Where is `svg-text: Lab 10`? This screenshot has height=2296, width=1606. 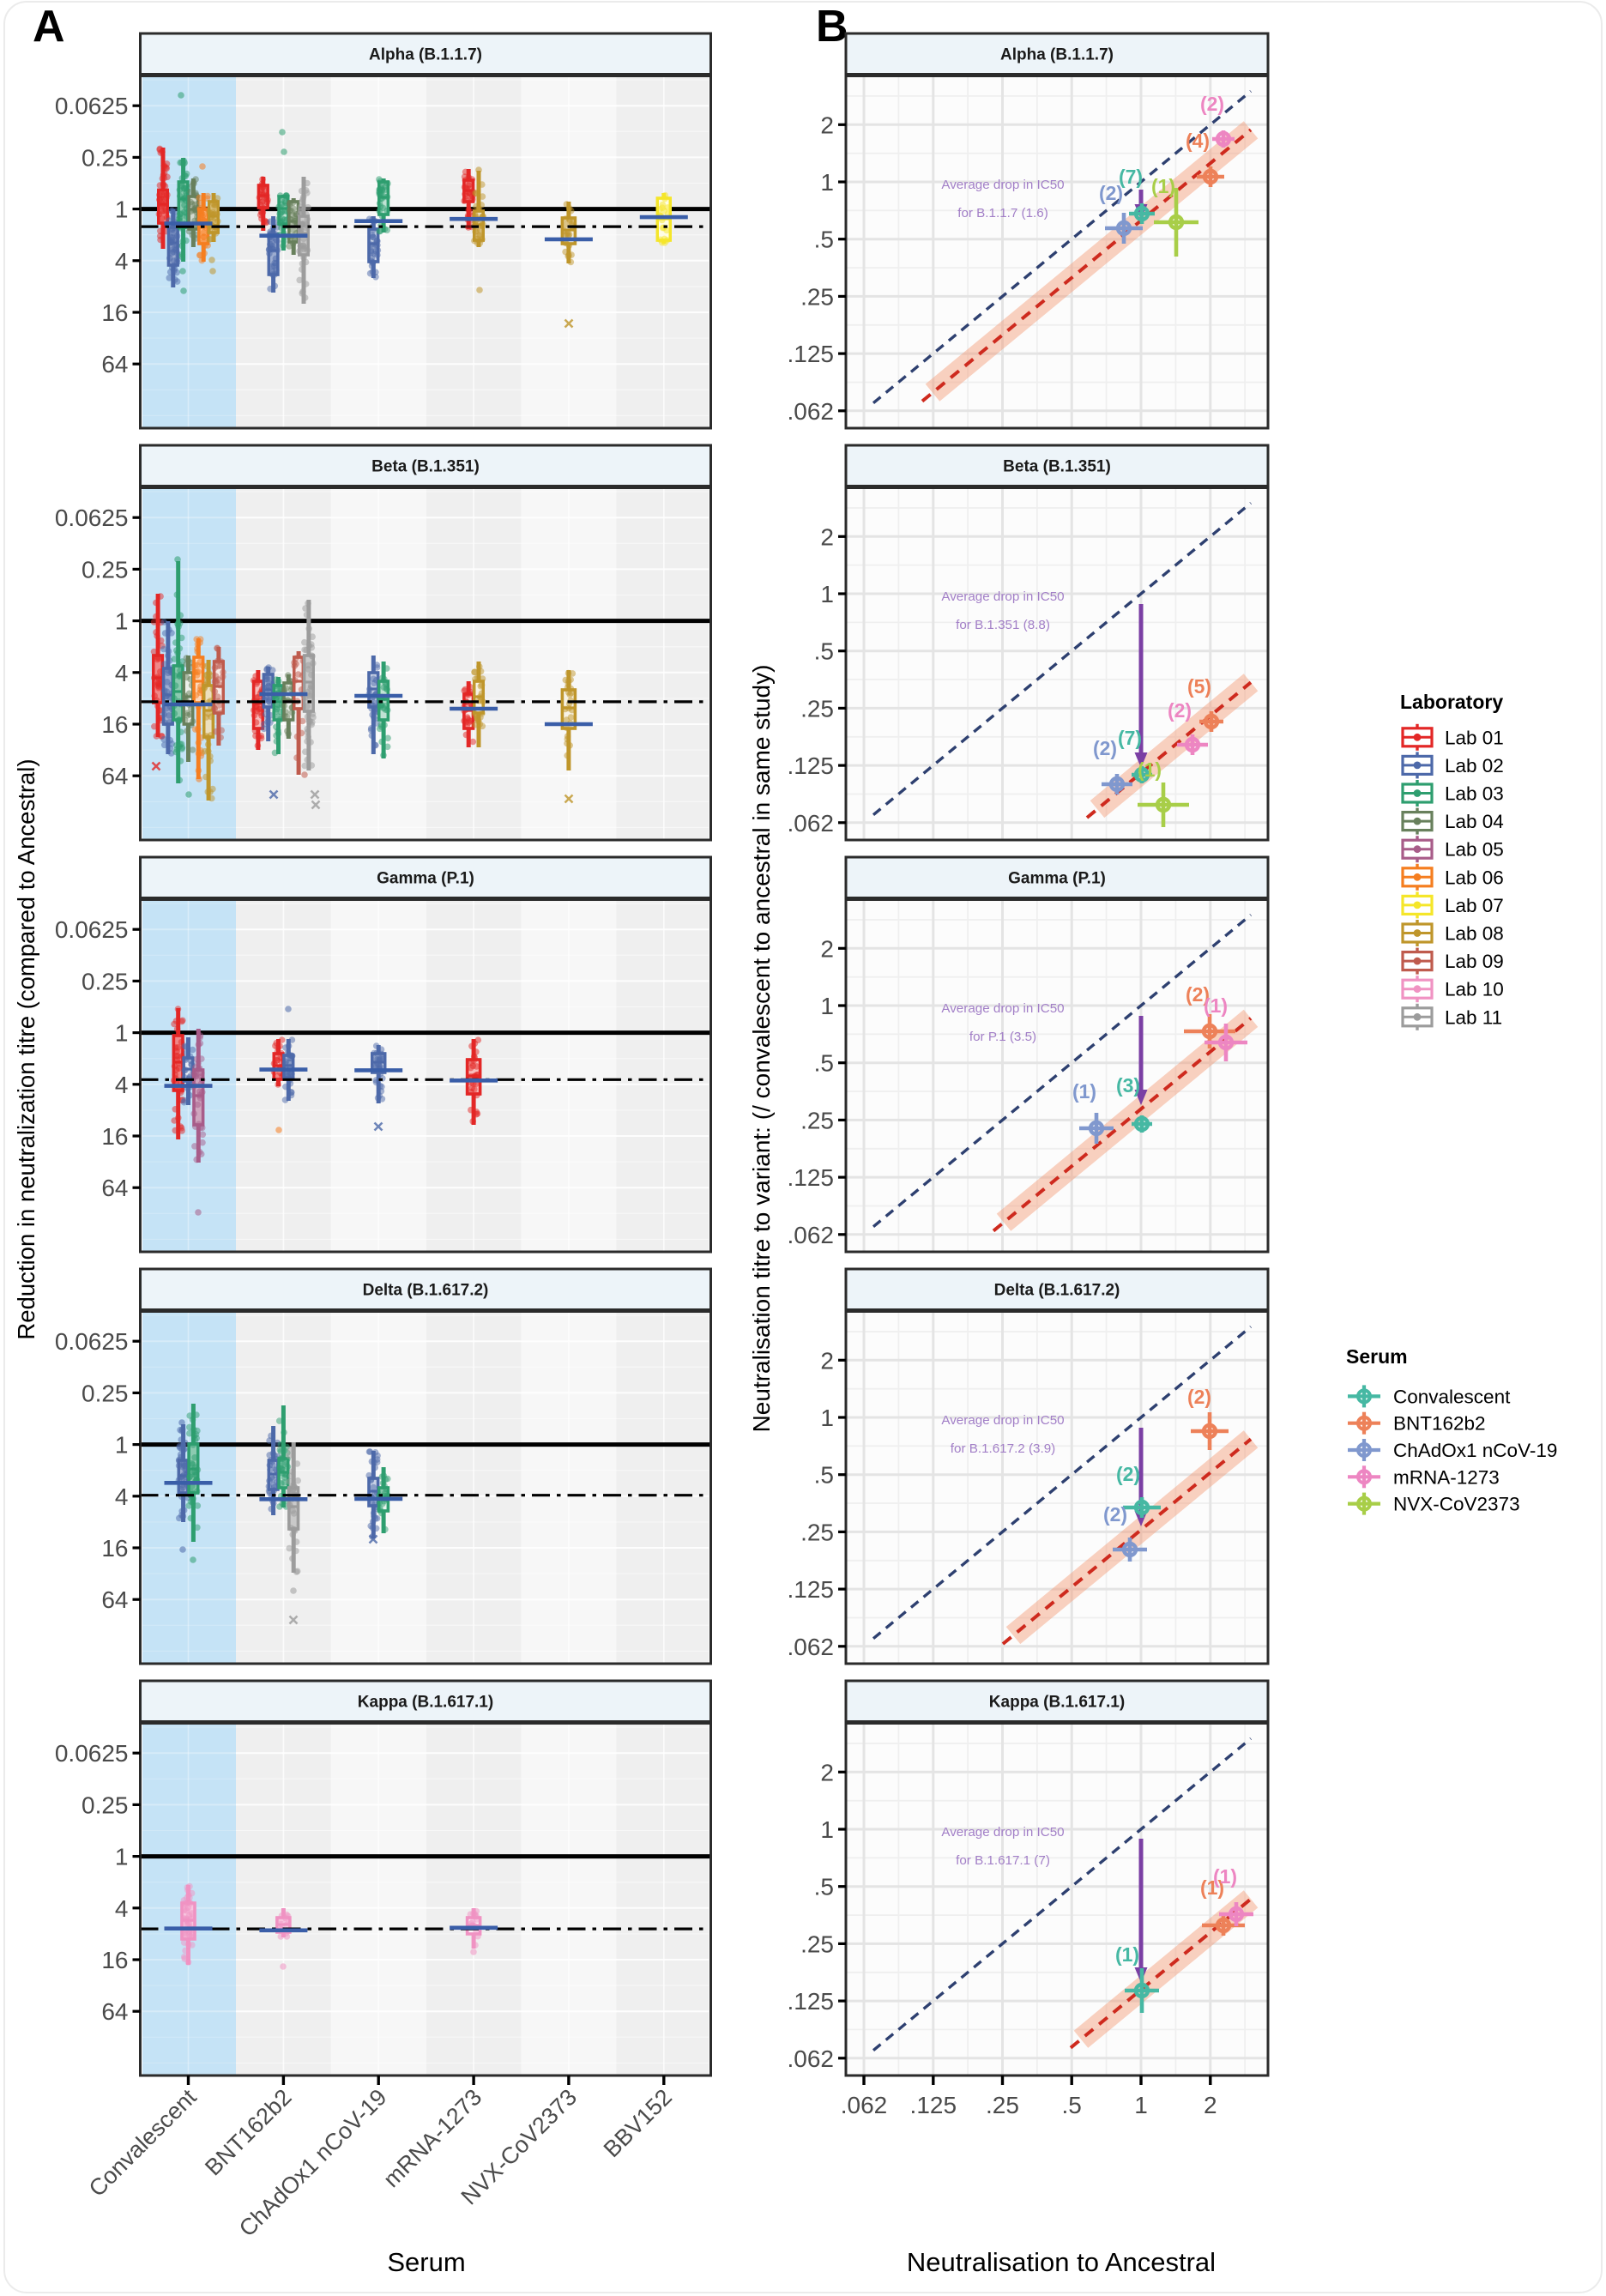
svg-text: Lab 10 is located at coordinates (1474, 990).